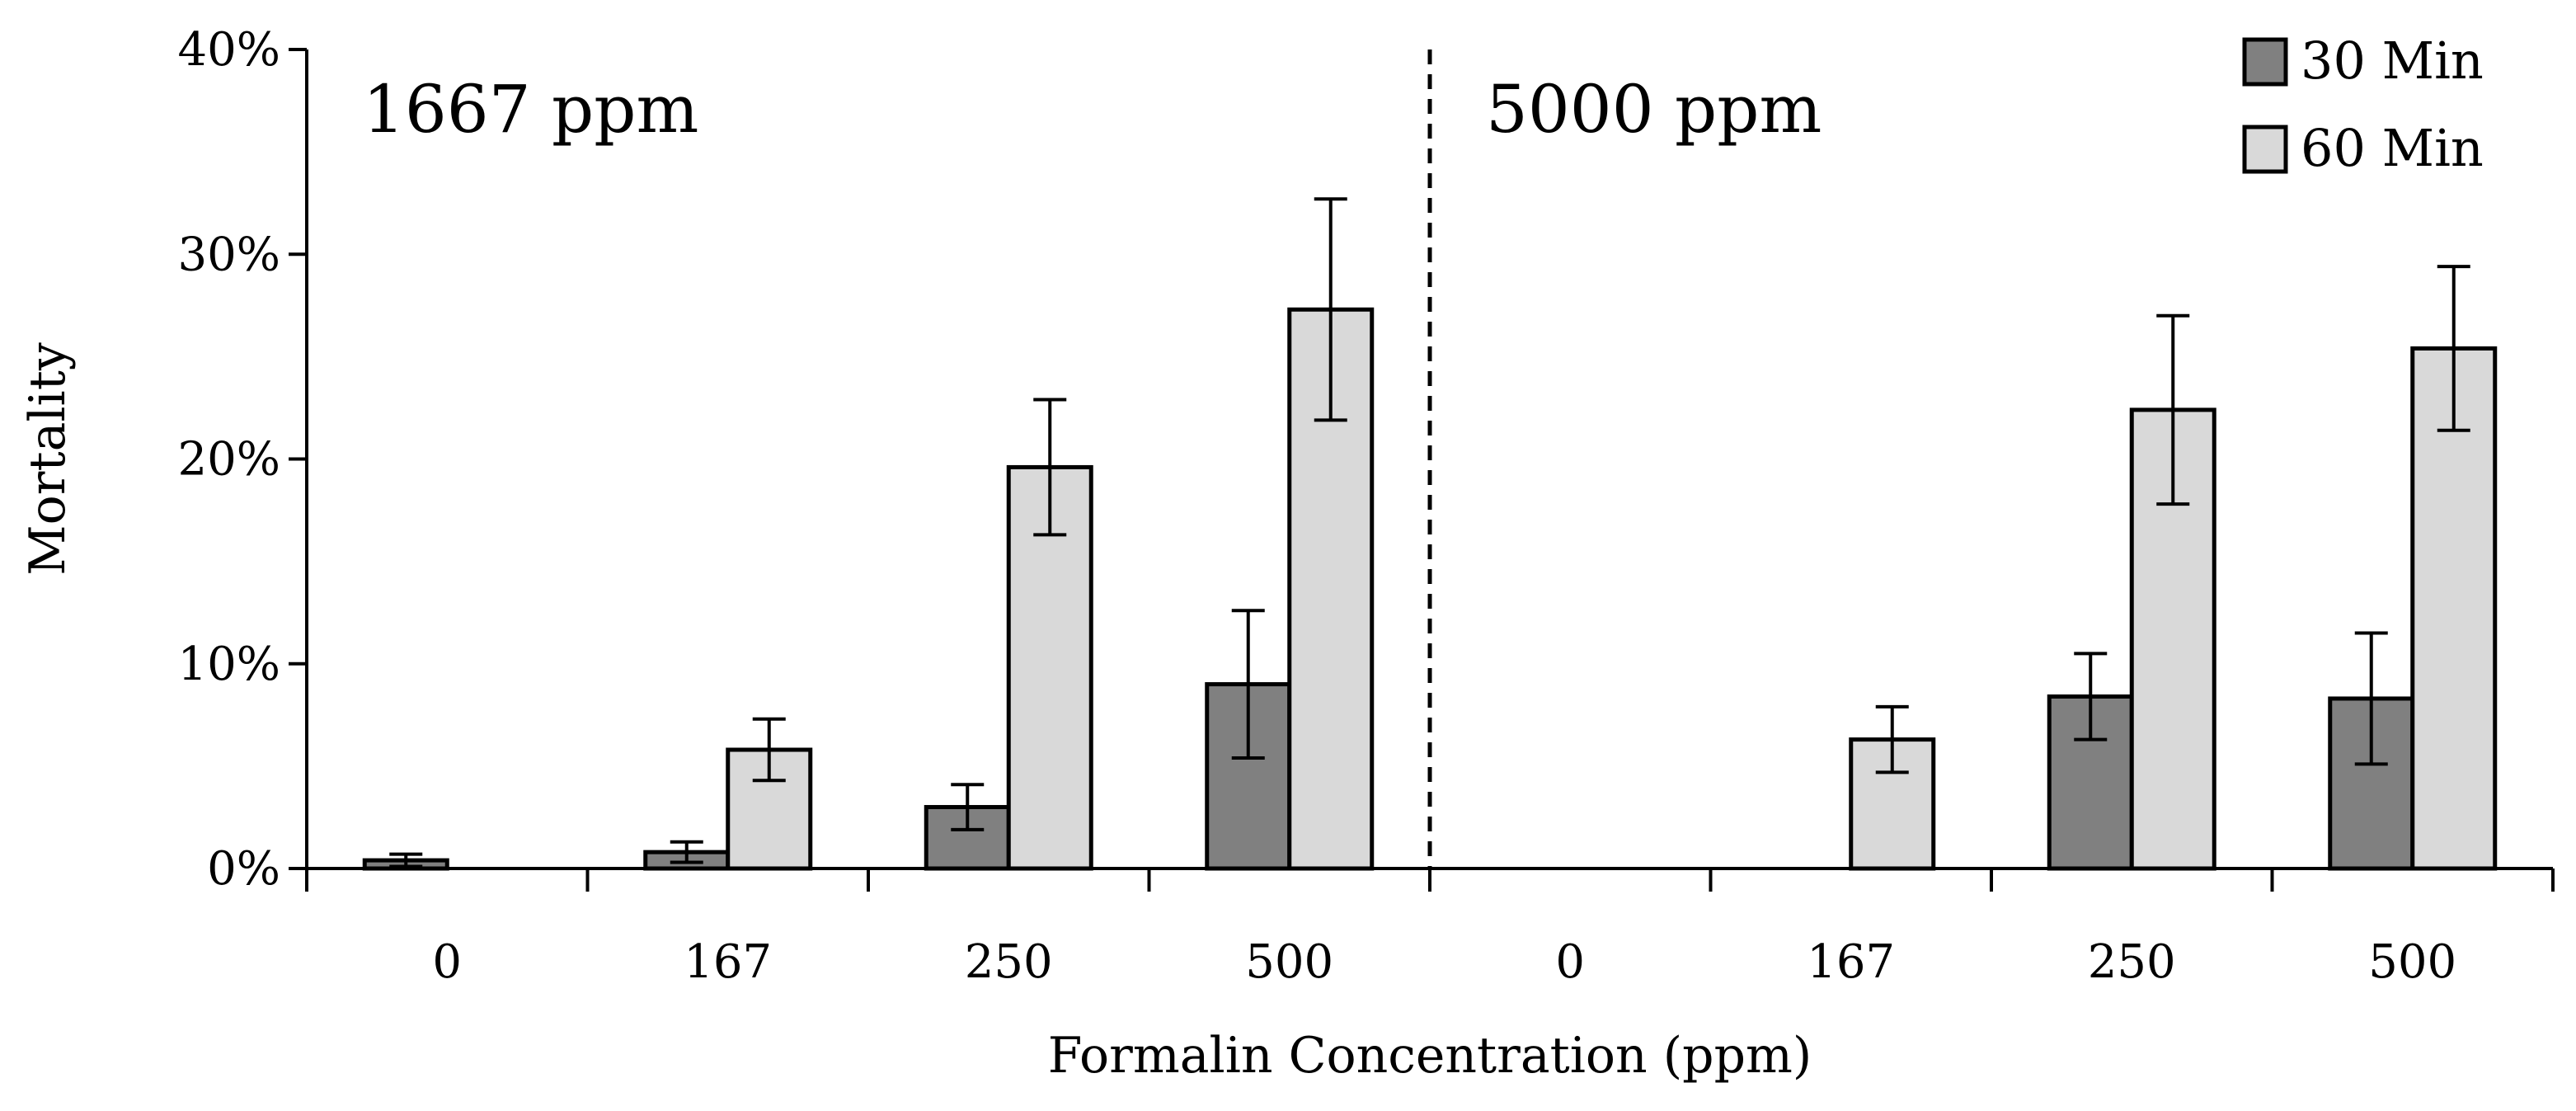 This screenshot has width=2576, height=1111. What do you see at coordinates (2363, 104) in the screenshot?
I see `legend: 30 Min 60 Min` at bounding box center [2363, 104].